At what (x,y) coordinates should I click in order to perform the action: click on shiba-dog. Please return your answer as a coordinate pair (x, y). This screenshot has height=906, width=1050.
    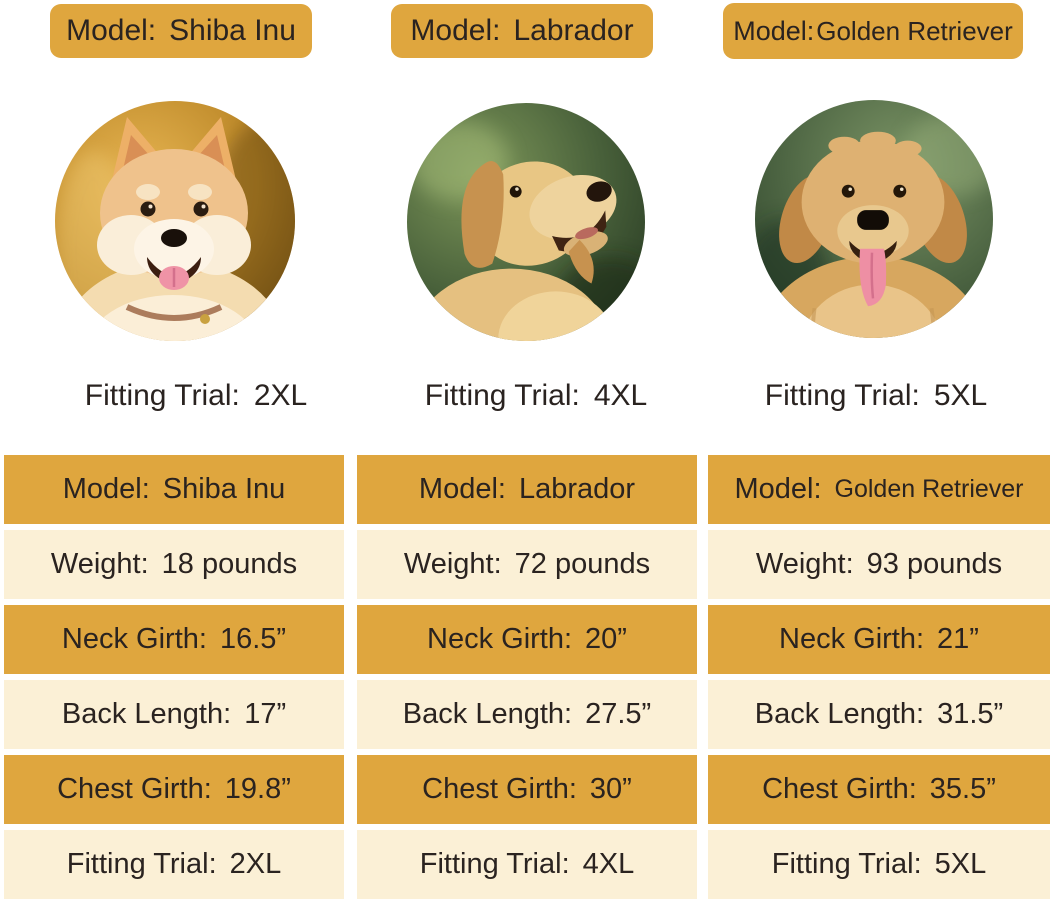
    Looking at the image, I should click on (173, 229).